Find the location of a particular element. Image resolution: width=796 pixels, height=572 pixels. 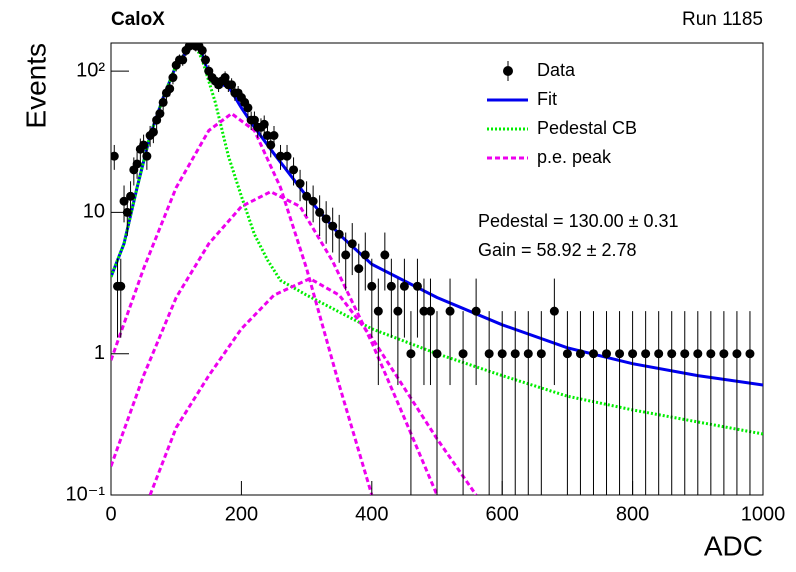

x-axis-label: ADC is located at coordinates (733, 545).